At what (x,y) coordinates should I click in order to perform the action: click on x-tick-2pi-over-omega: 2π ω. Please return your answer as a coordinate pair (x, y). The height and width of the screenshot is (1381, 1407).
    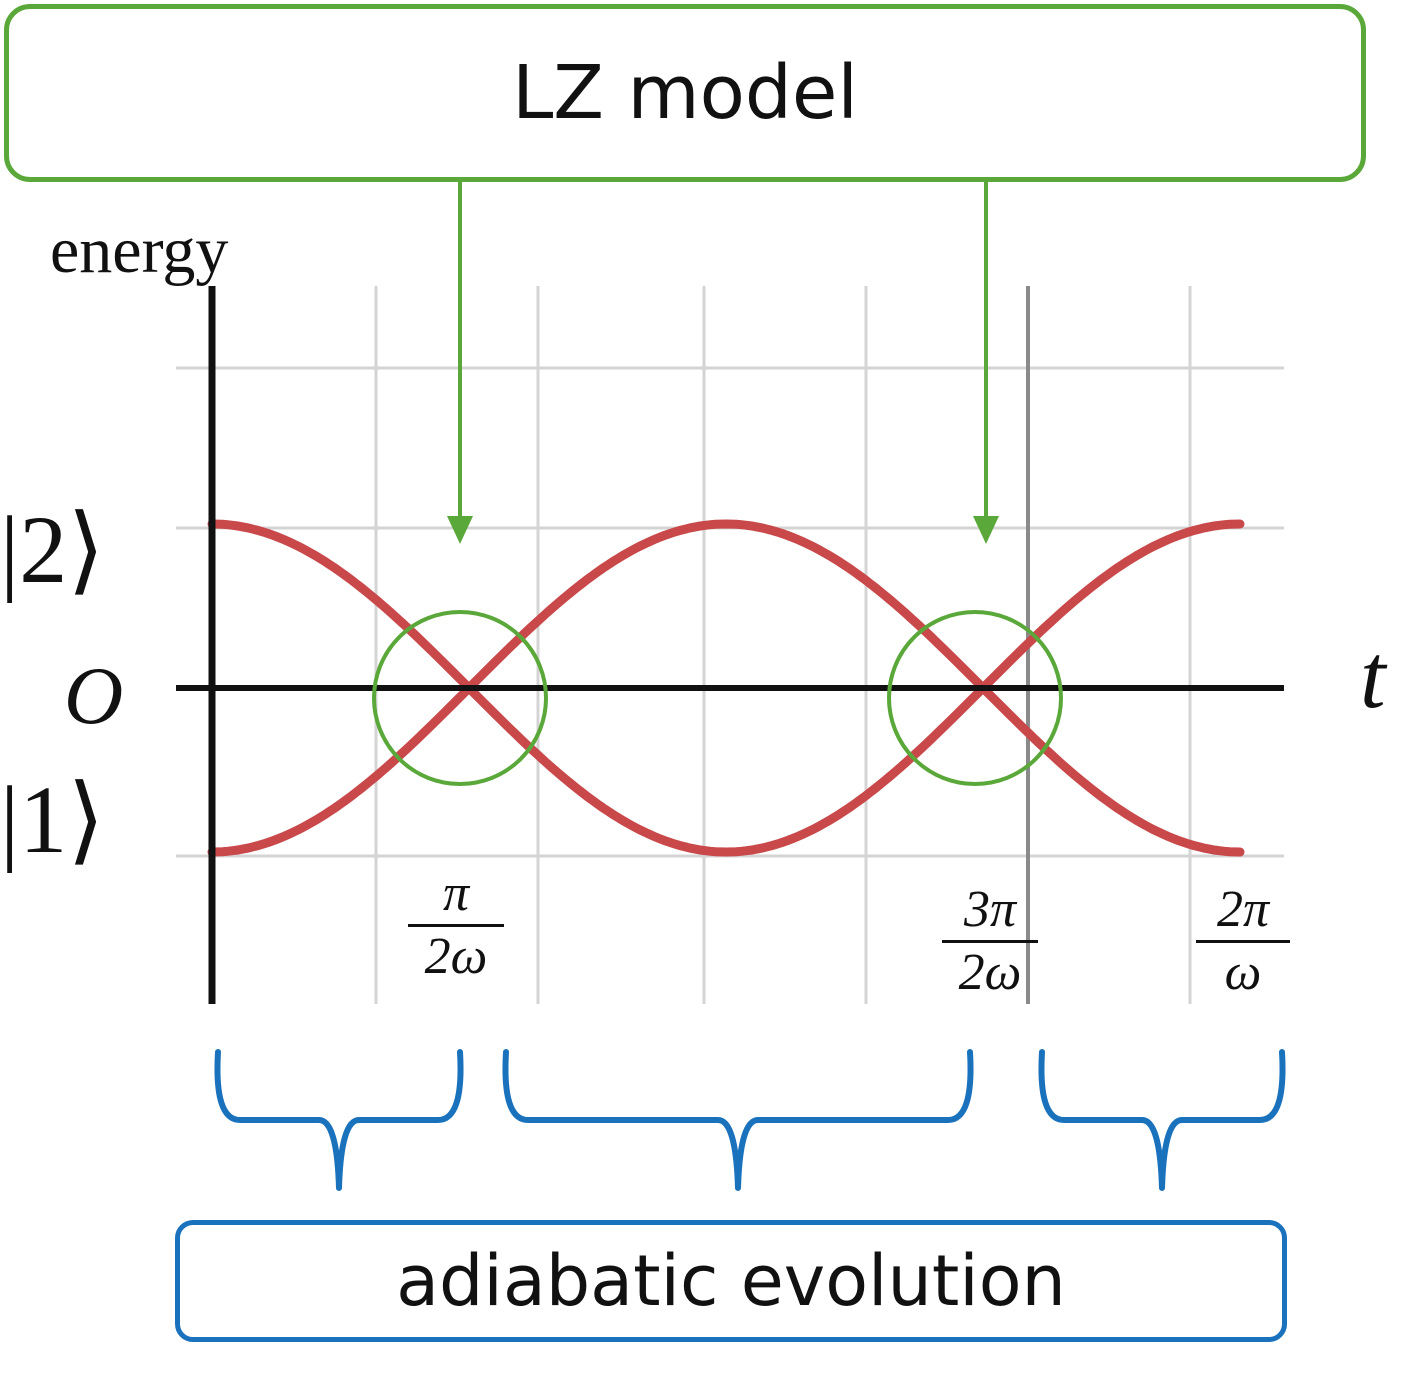
    Looking at the image, I should click on (1243, 941).